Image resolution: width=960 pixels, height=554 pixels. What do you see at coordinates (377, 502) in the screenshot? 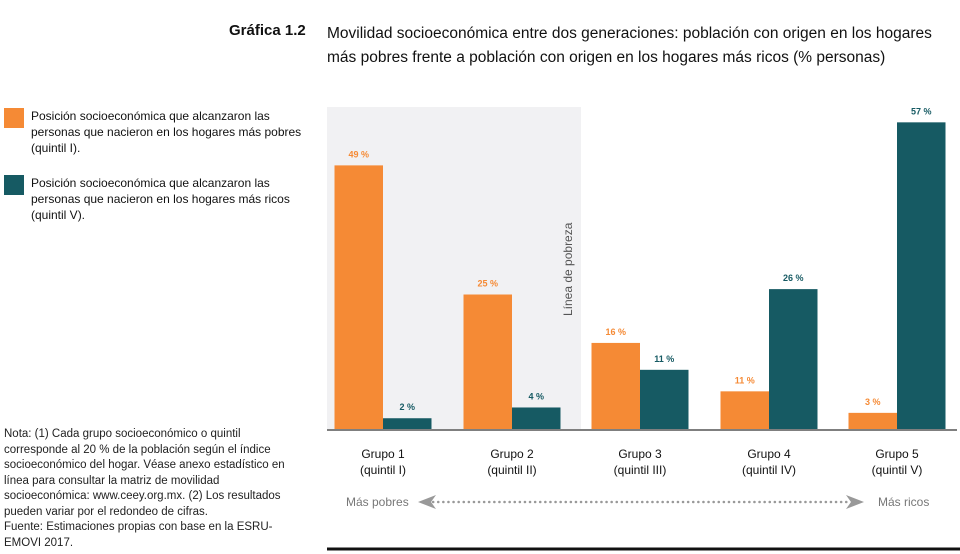
I see `arrow-left-label: Más pobres` at bounding box center [377, 502].